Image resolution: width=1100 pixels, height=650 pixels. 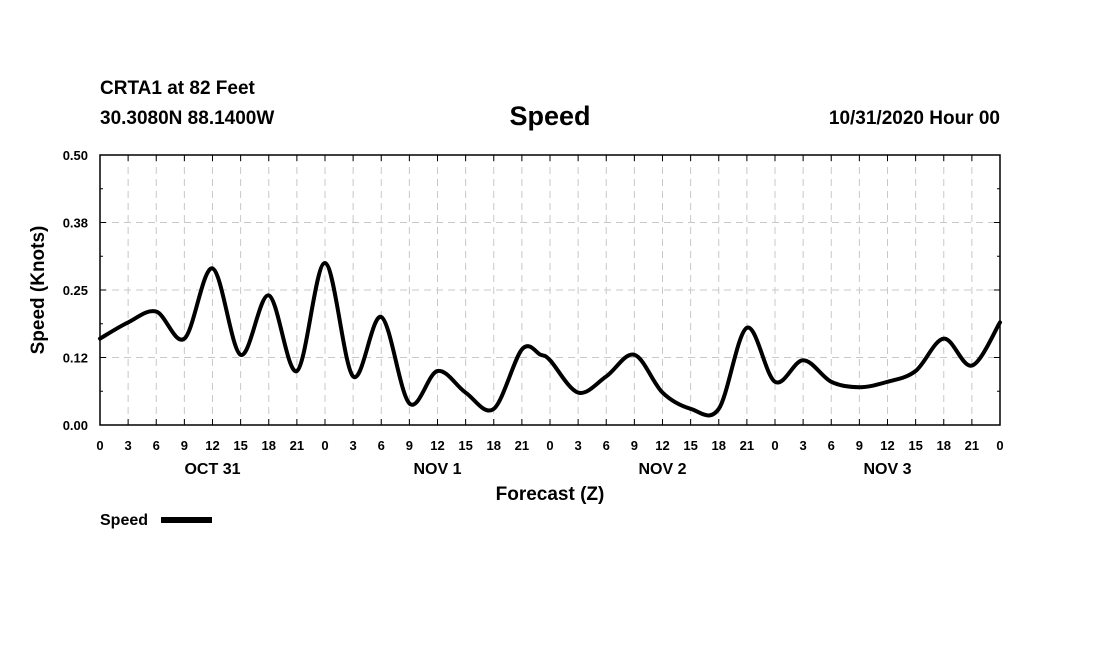 What do you see at coordinates (212, 469) in the screenshot?
I see `day-label: OCT 31` at bounding box center [212, 469].